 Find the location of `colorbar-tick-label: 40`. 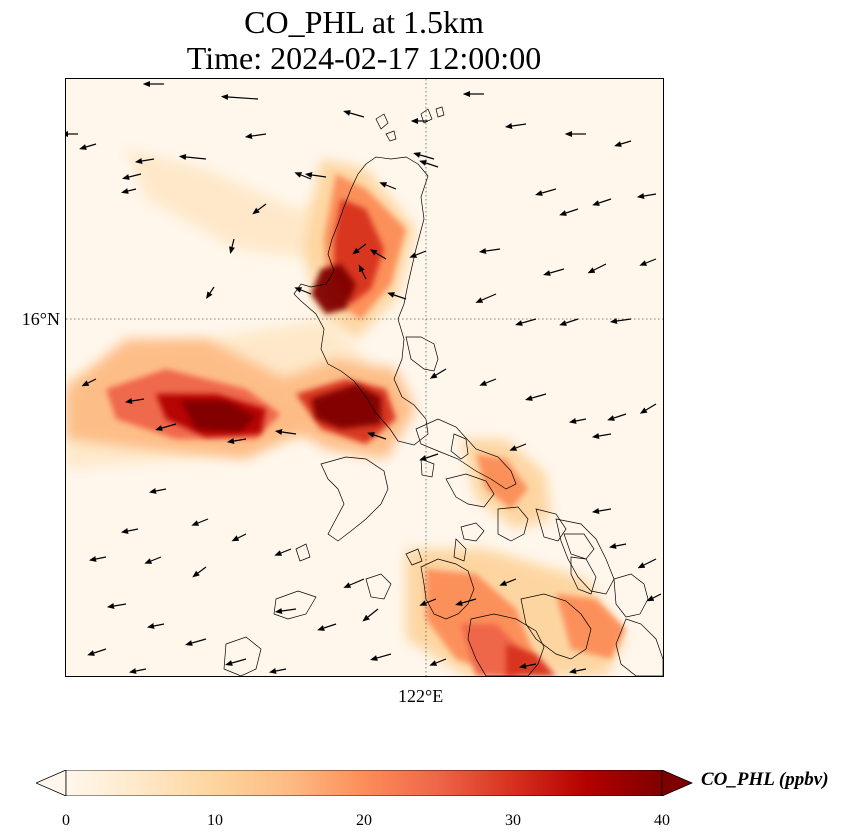

colorbar-tick-label: 40 is located at coordinates (662, 820).